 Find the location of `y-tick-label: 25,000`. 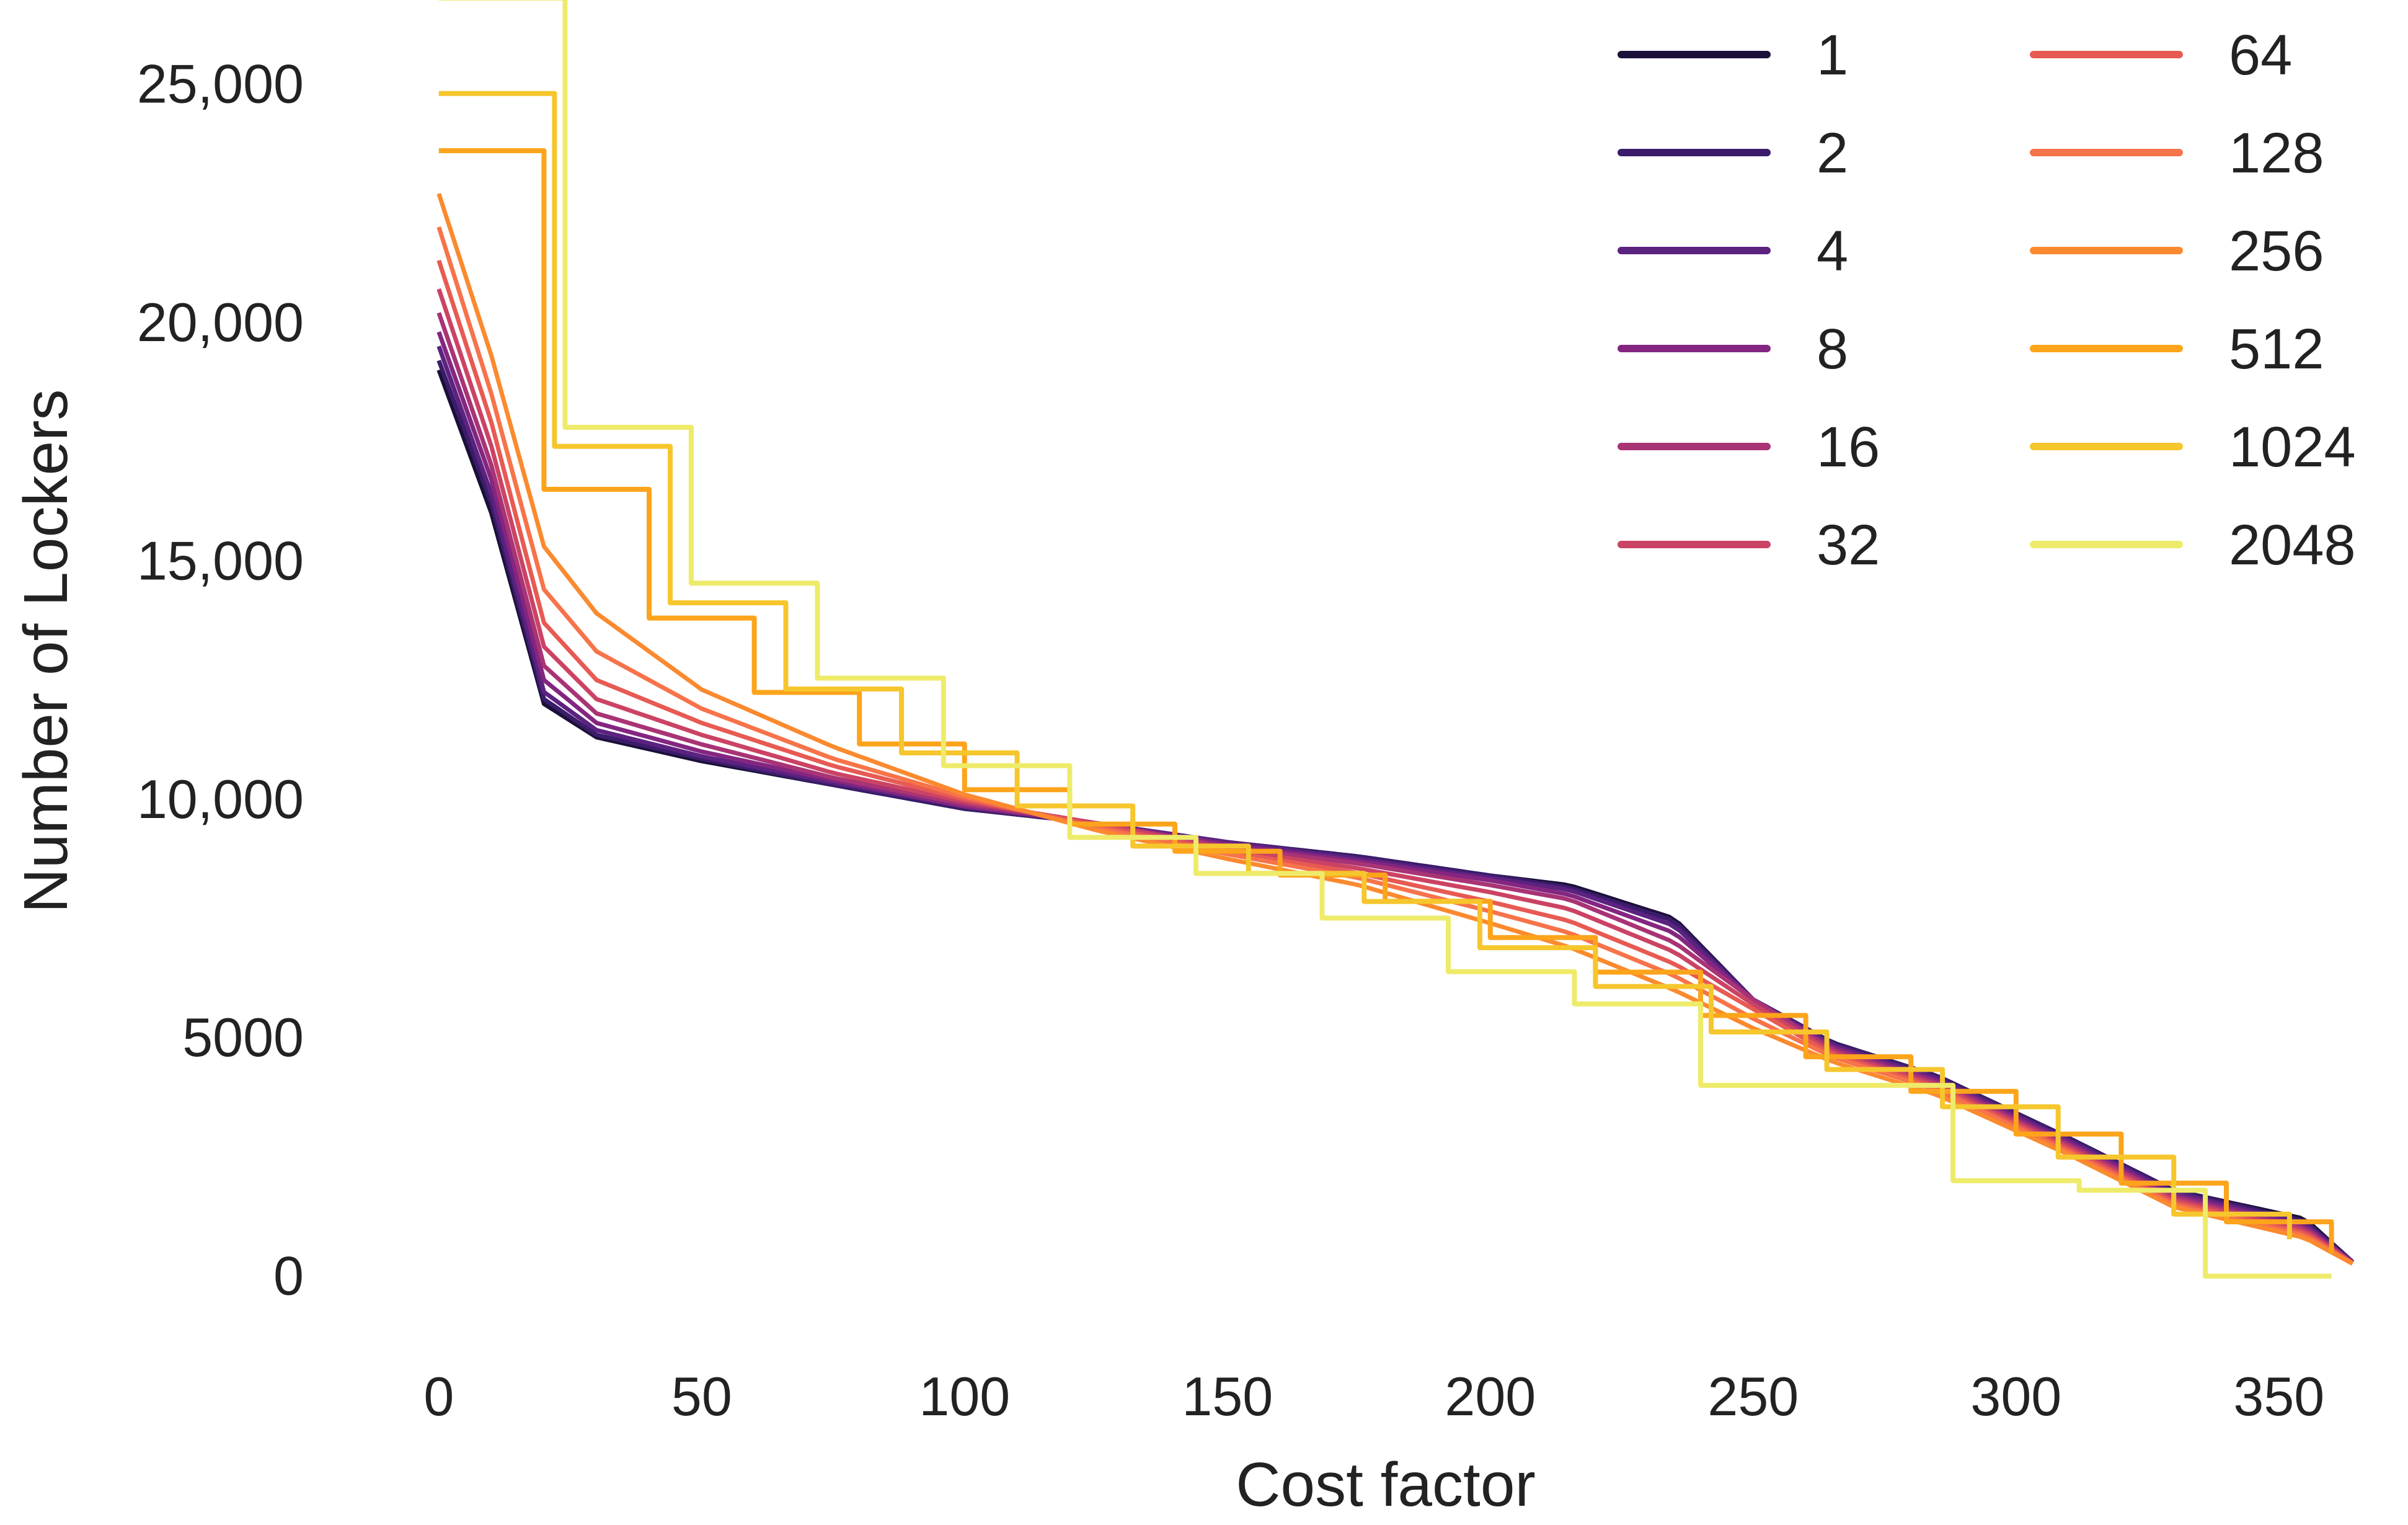

y-tick-label: 25,000 is located at coordinates (221, 84).